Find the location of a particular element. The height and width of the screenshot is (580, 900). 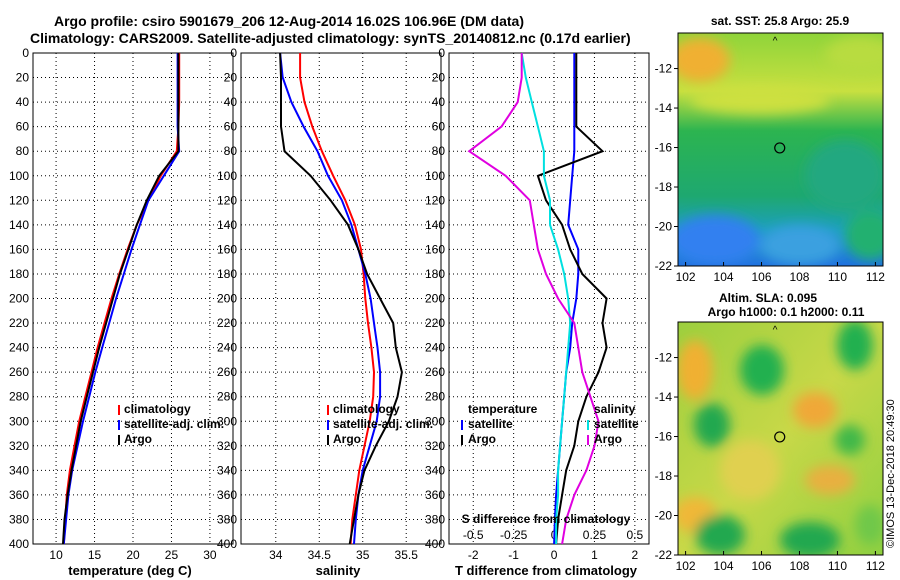

difference-xtick-label: -2 is located at coordinates (473, 555).